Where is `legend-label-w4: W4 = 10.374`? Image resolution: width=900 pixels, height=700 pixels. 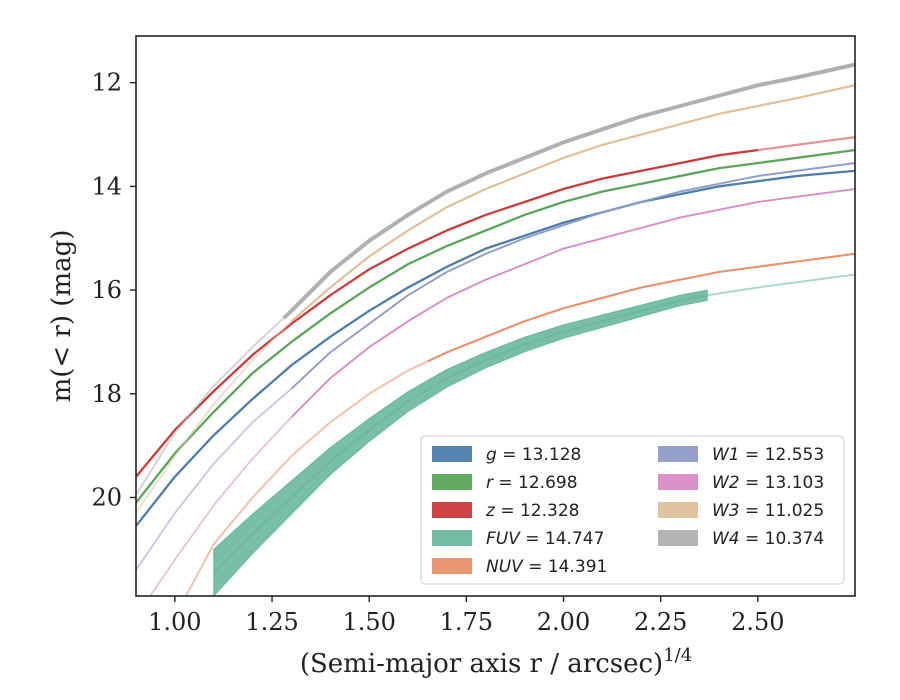
legend-label-w4: W4 = 10.374 is located at coordinates (768, 539).